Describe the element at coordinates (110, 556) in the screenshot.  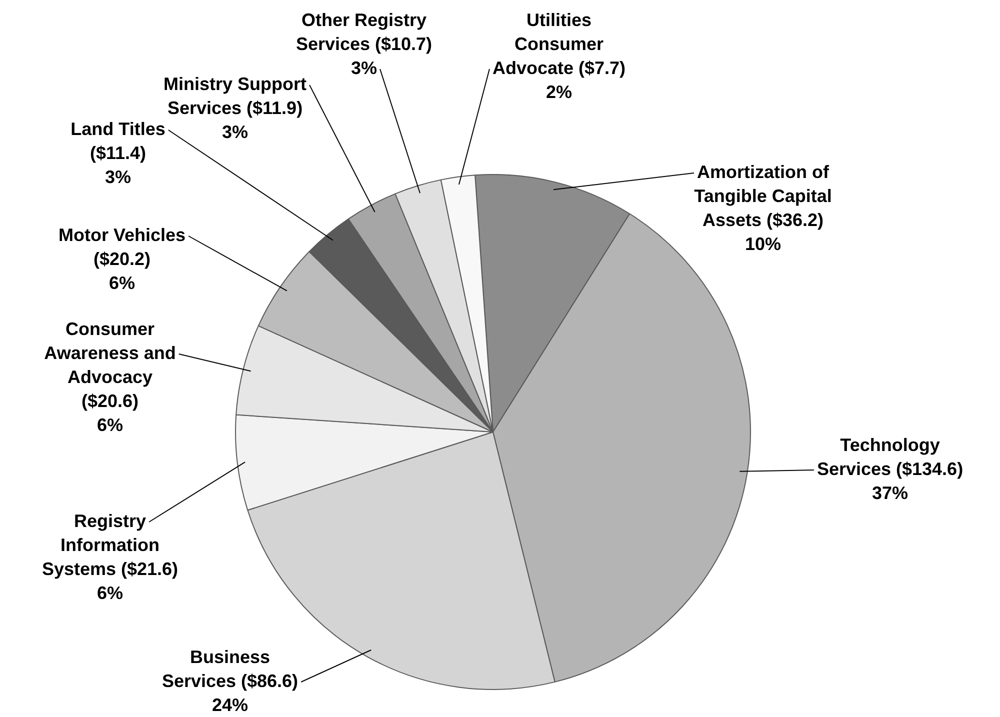
I see `slice-label: Registry Information Systems ($21.6) 6%` at that location.